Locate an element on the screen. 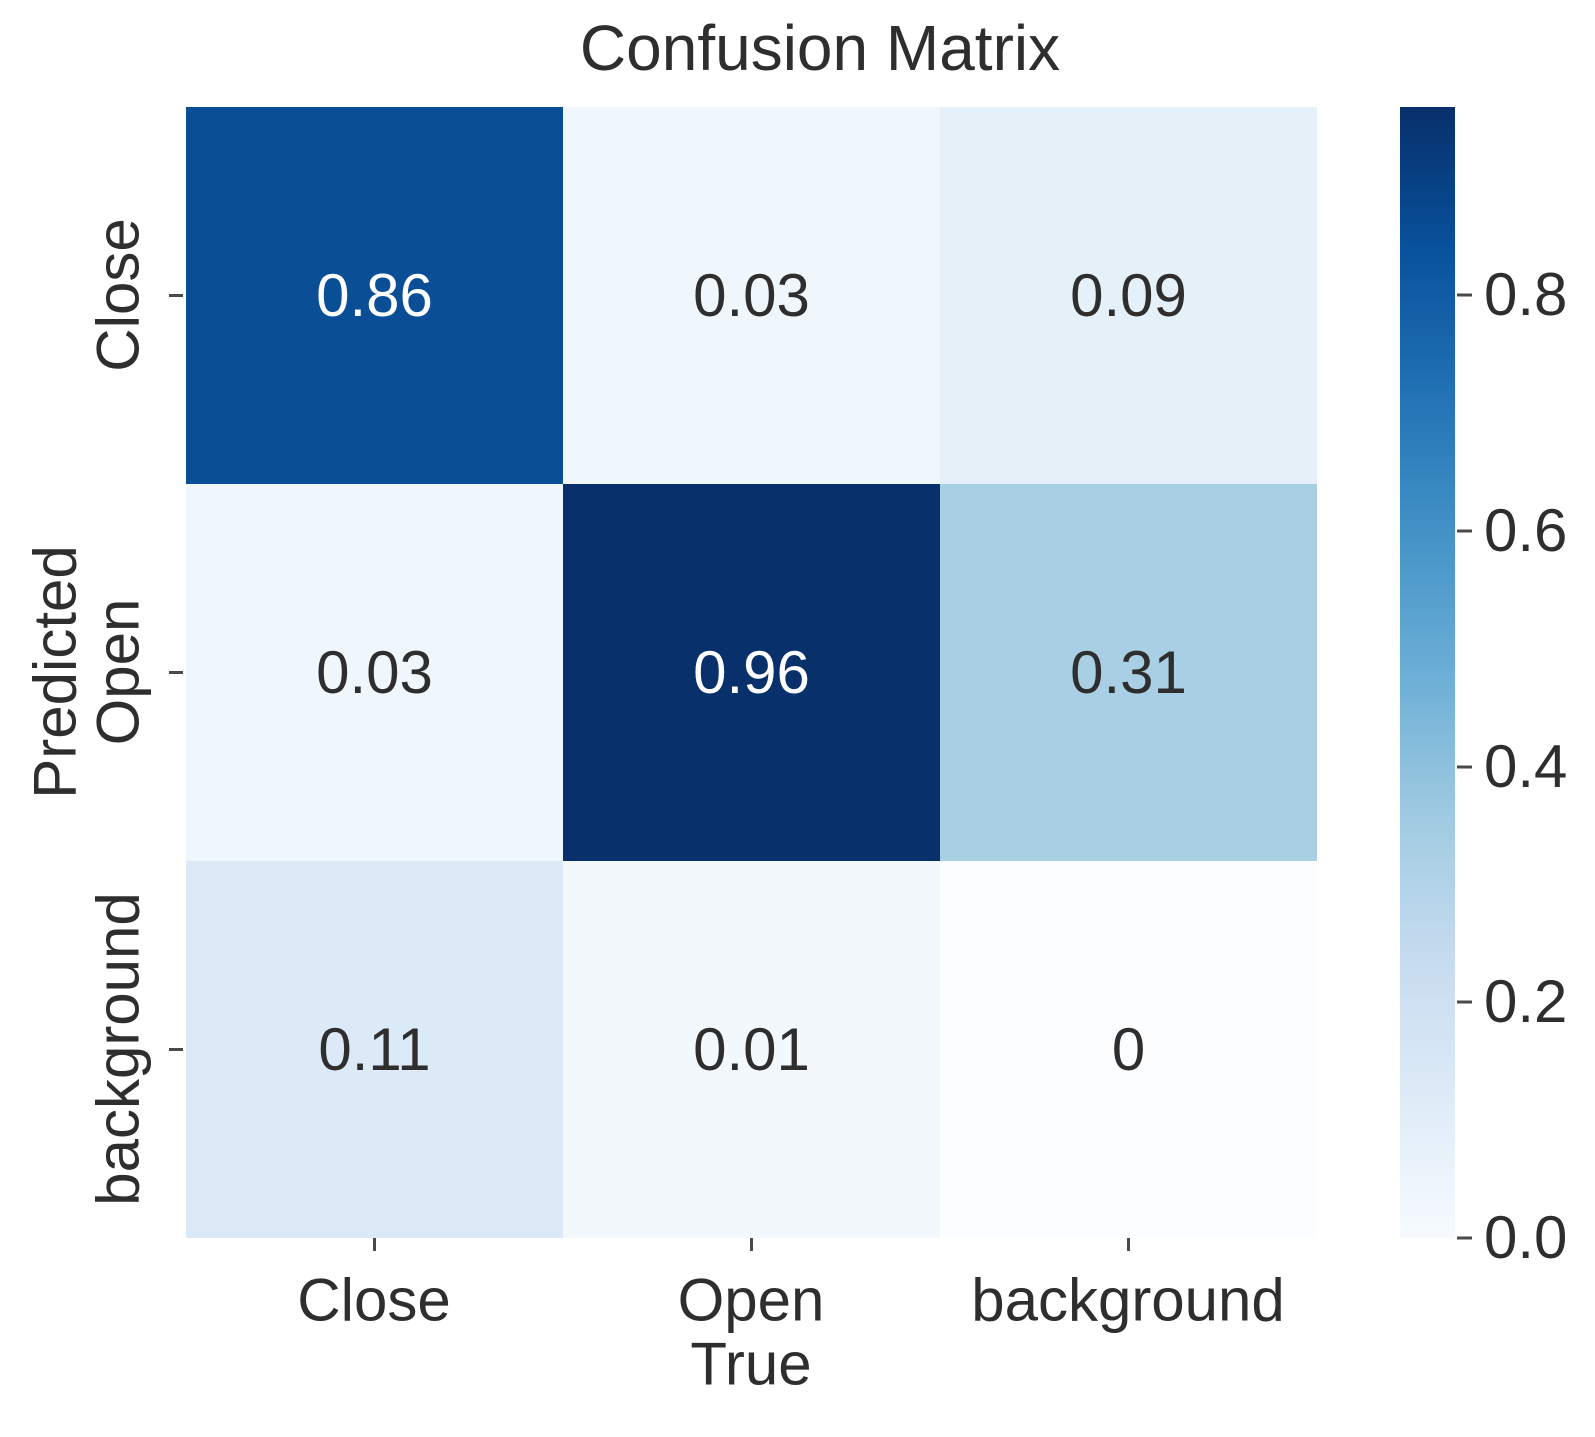 This screenshot has height=1437, width=1595. colorbar-tick-label: 0.4 is located at coordinates (1526, 766).